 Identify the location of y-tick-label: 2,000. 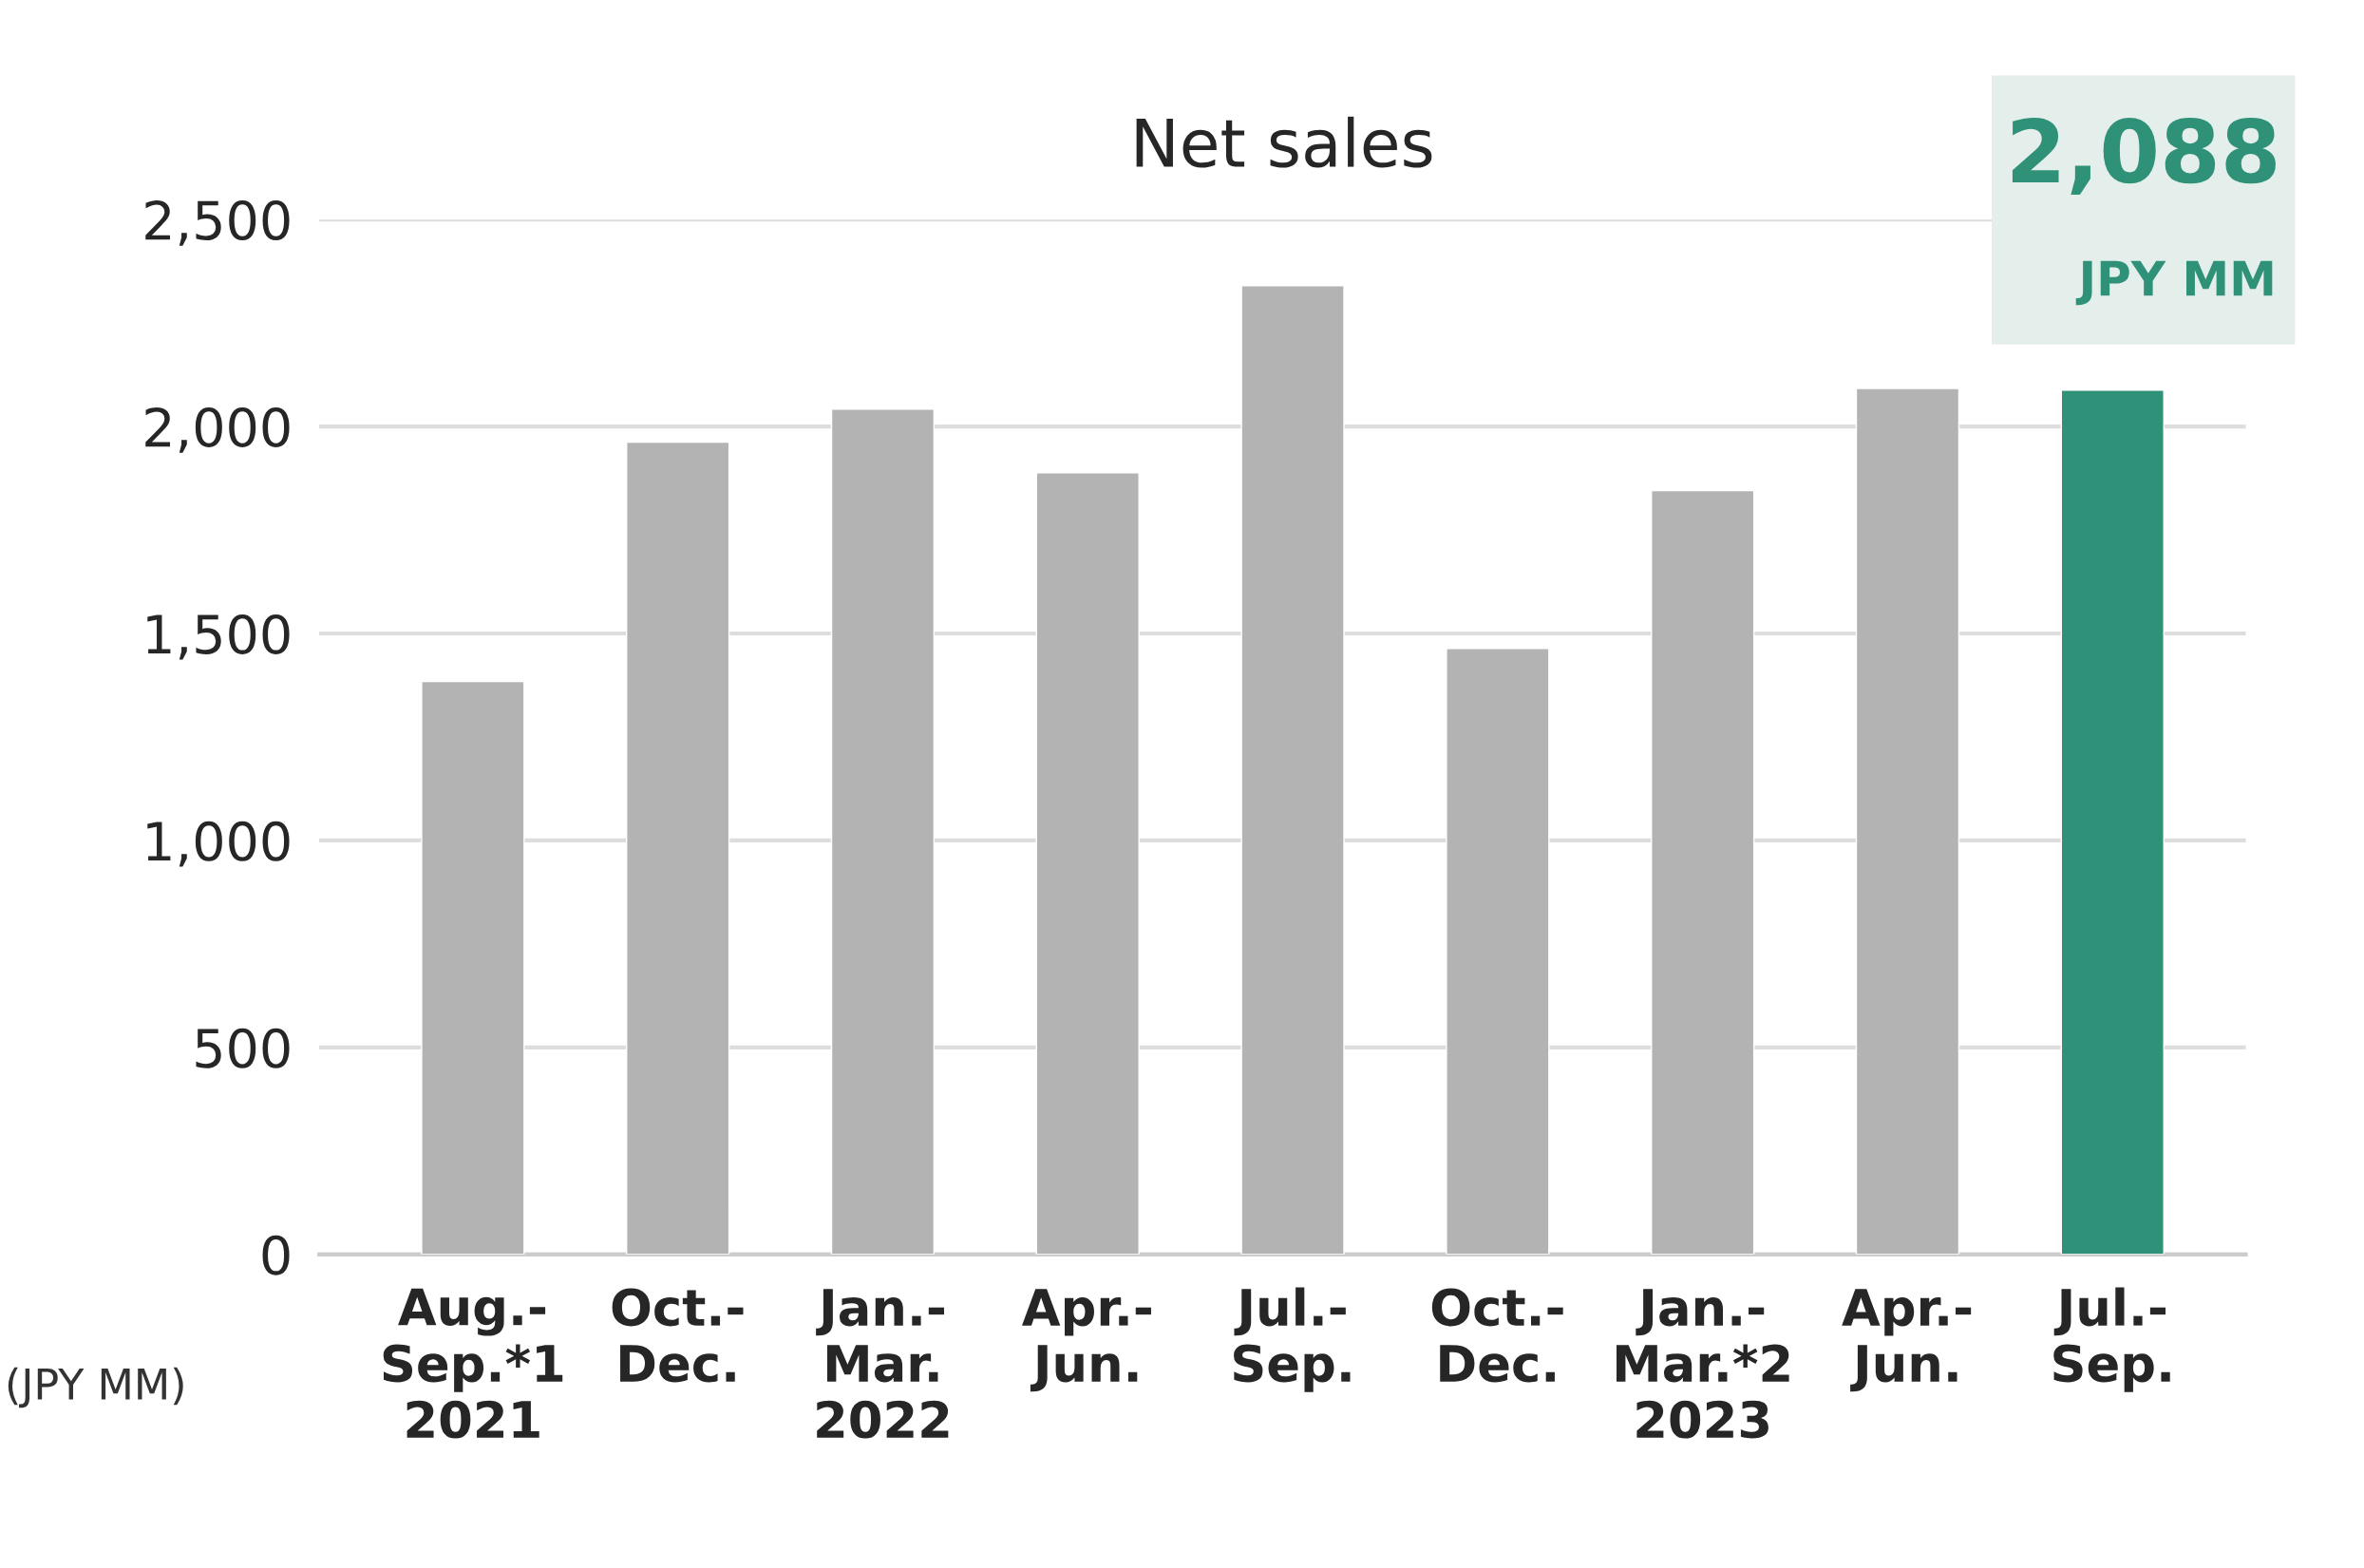
(217, 429).